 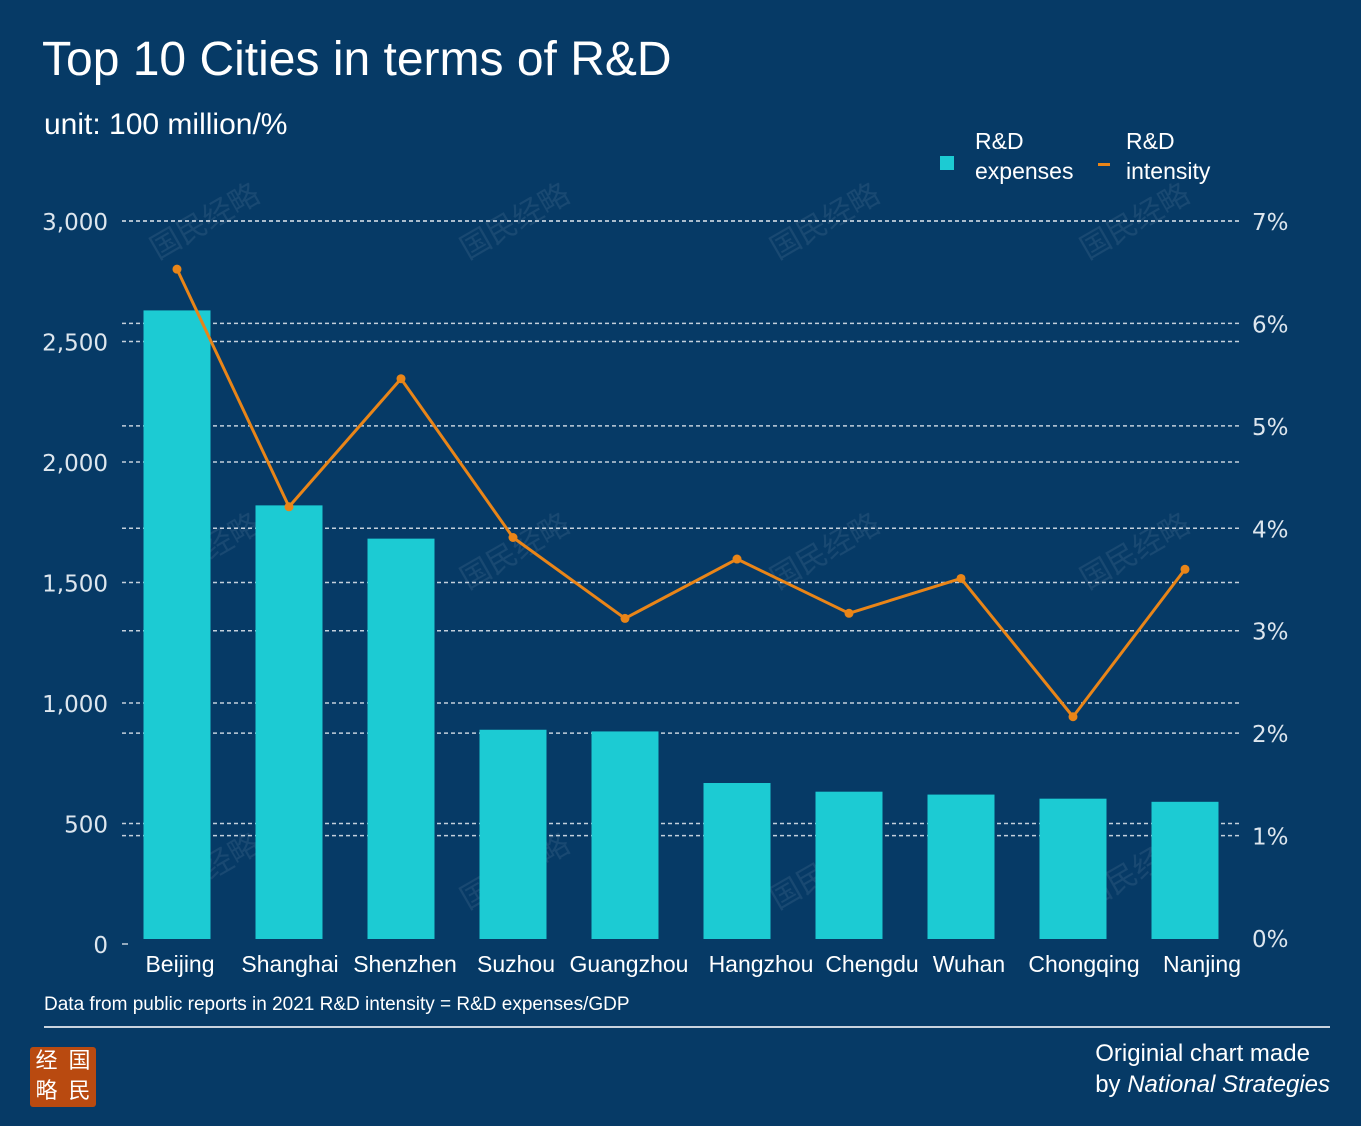 I want to click on right-axis-ticks: 0% 1% 2% 3% 4% 5% 6% 7%, so click(x=1270, y=581).